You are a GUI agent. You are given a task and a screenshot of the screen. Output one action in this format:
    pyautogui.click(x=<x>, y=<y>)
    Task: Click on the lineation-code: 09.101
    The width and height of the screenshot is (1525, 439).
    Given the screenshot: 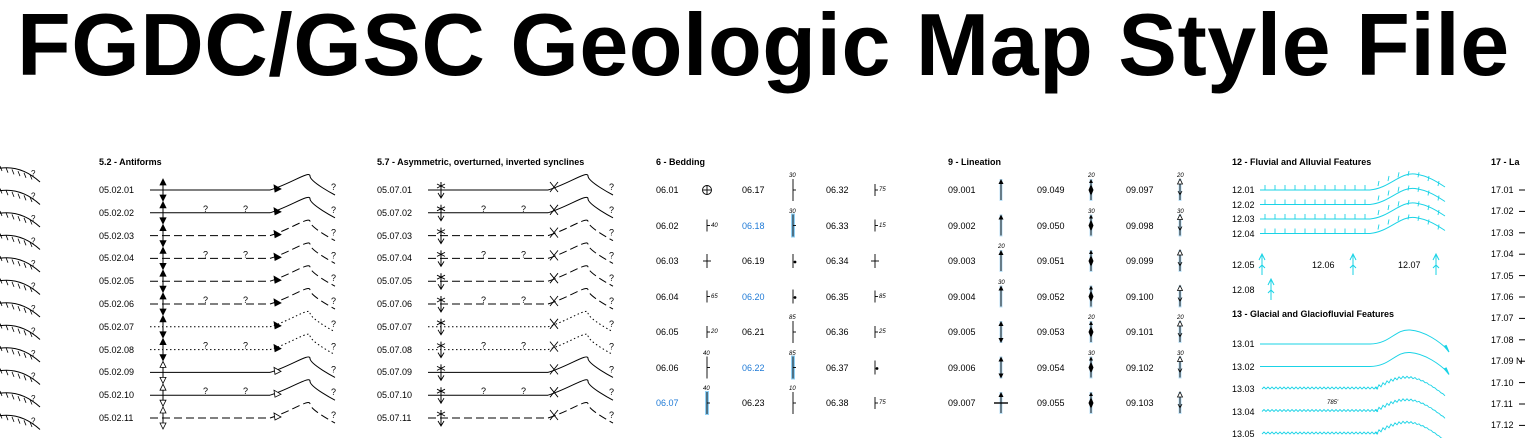 What is the action you would take?
    pyautogui.click(x=1140, y=332)
    